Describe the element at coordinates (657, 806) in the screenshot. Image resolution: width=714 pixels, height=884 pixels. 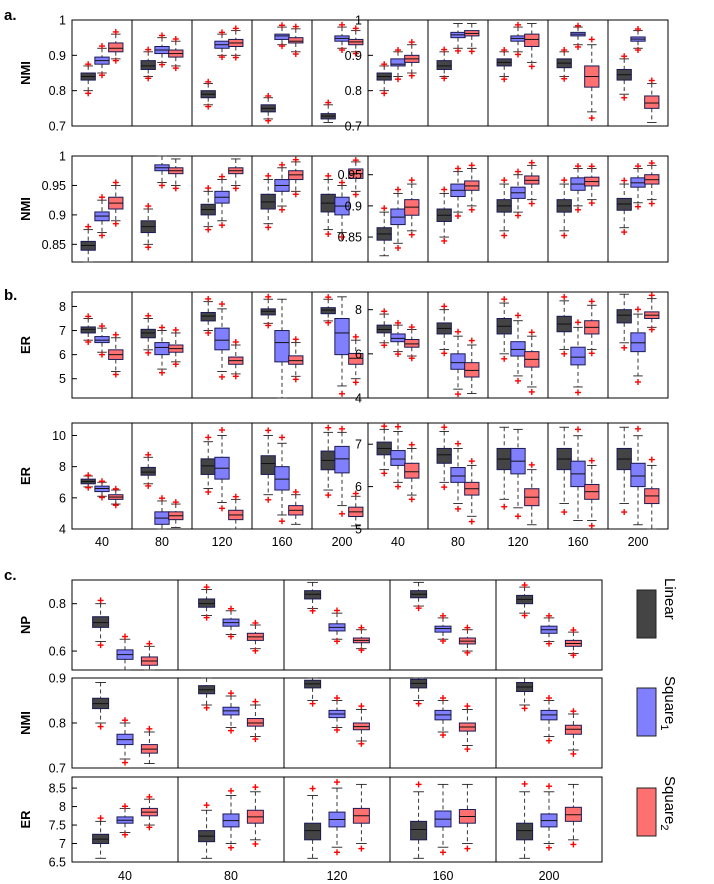
I see `legend-item-square2: Square2` at that location.